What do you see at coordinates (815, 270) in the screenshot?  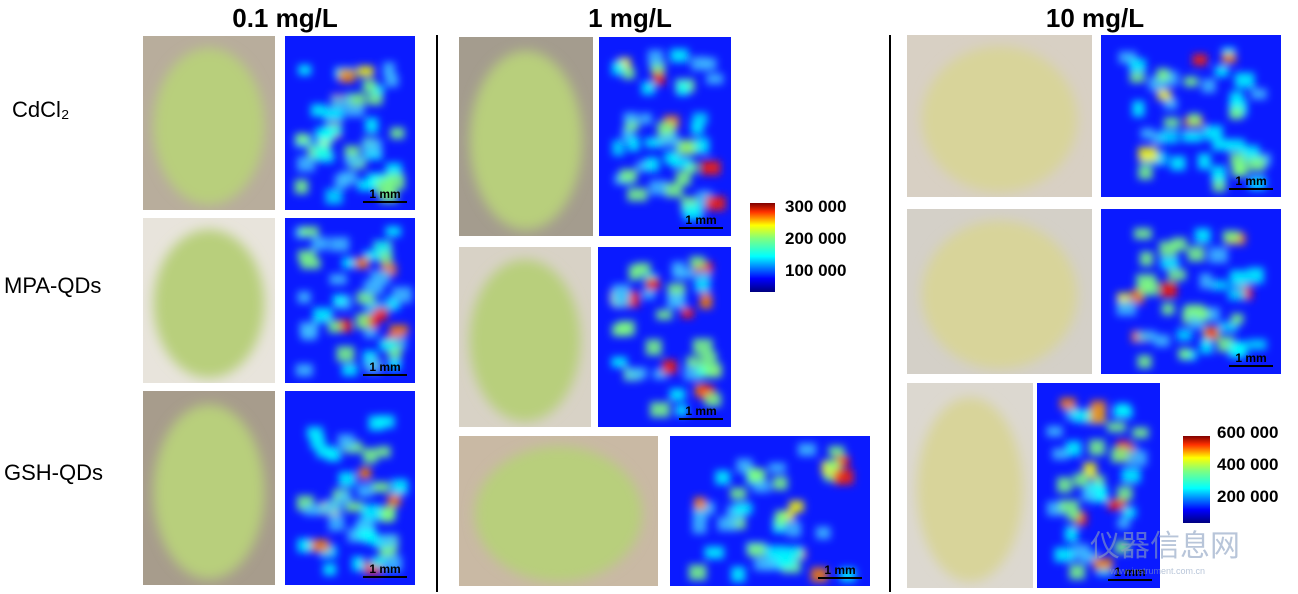 I see `colorbar-label: 100 000` at bounding box center [815, 270].